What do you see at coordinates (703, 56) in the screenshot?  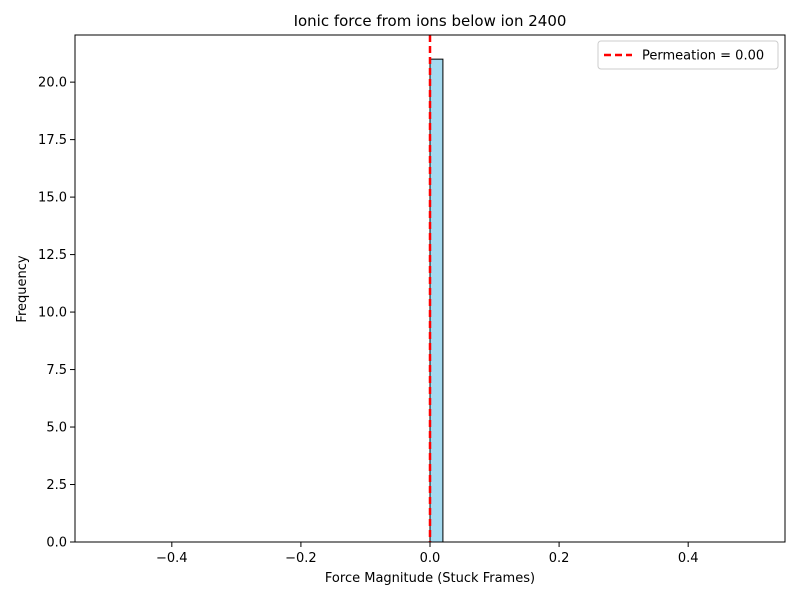 I see `legend-label: Permeation = 0.00` at bounding box center [703, 56].